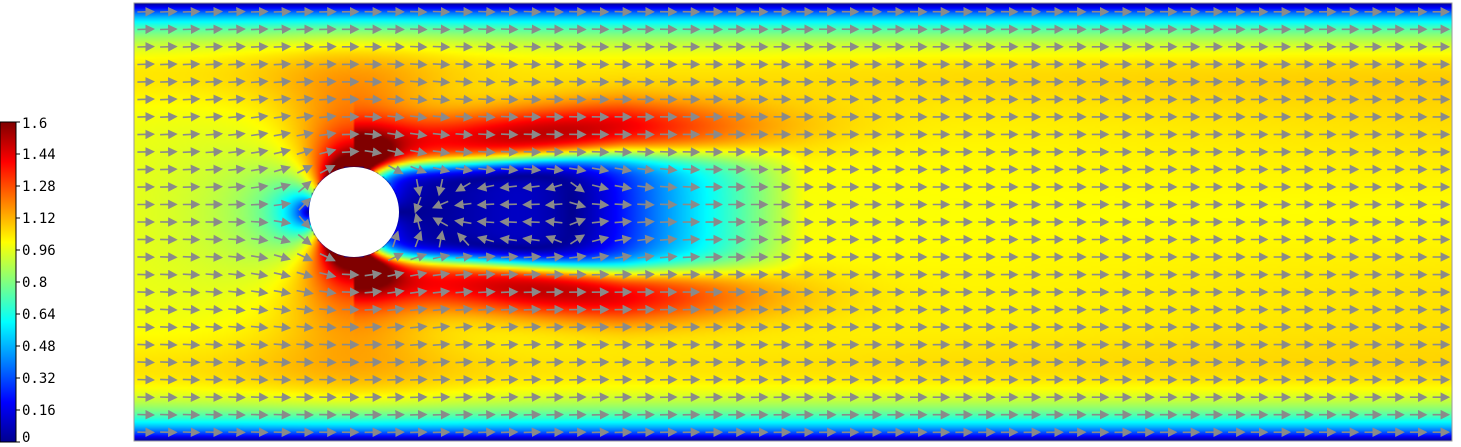  Describe the element at coordinates (39, 155) in the screenshot. I see `colorbar-tick-label: 1.44` at that location.